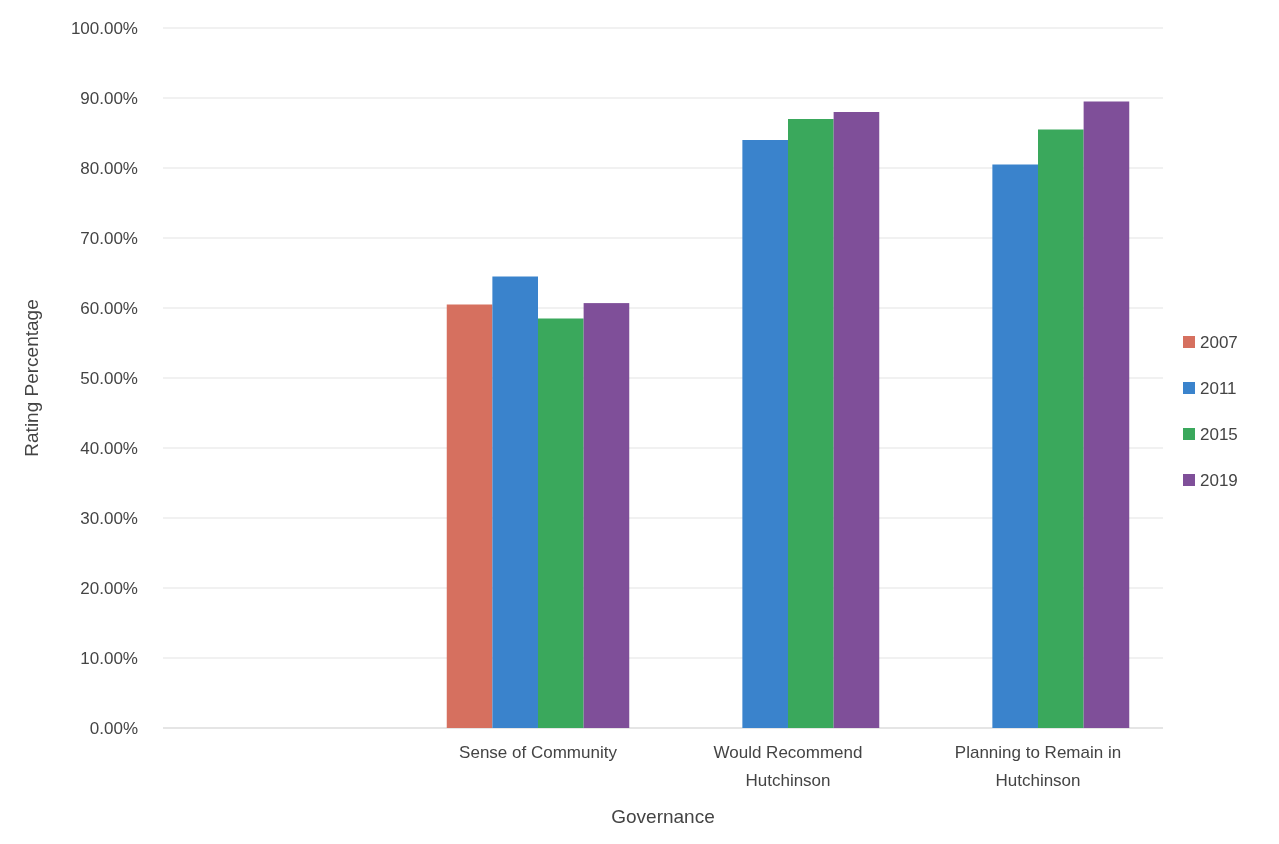 This screenshot has width=1279, height=844. What do you see at coordinates (104, 28) in the screenshot?
I see `y-tick-label: 100.00%` at bounding box center [104, 28].